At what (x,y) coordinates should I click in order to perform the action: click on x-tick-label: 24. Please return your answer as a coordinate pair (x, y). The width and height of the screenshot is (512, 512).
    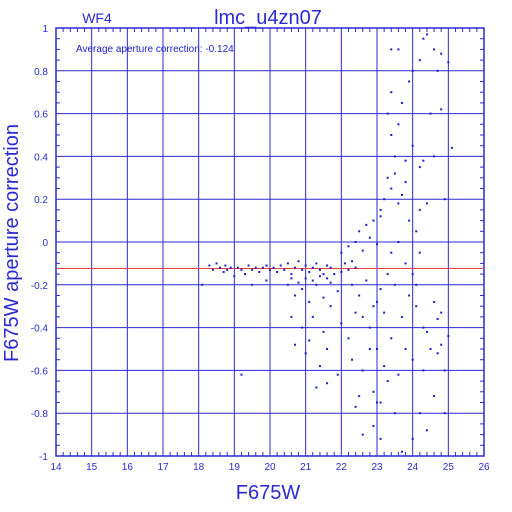
    Looking at the image, I should click on (413, 467).